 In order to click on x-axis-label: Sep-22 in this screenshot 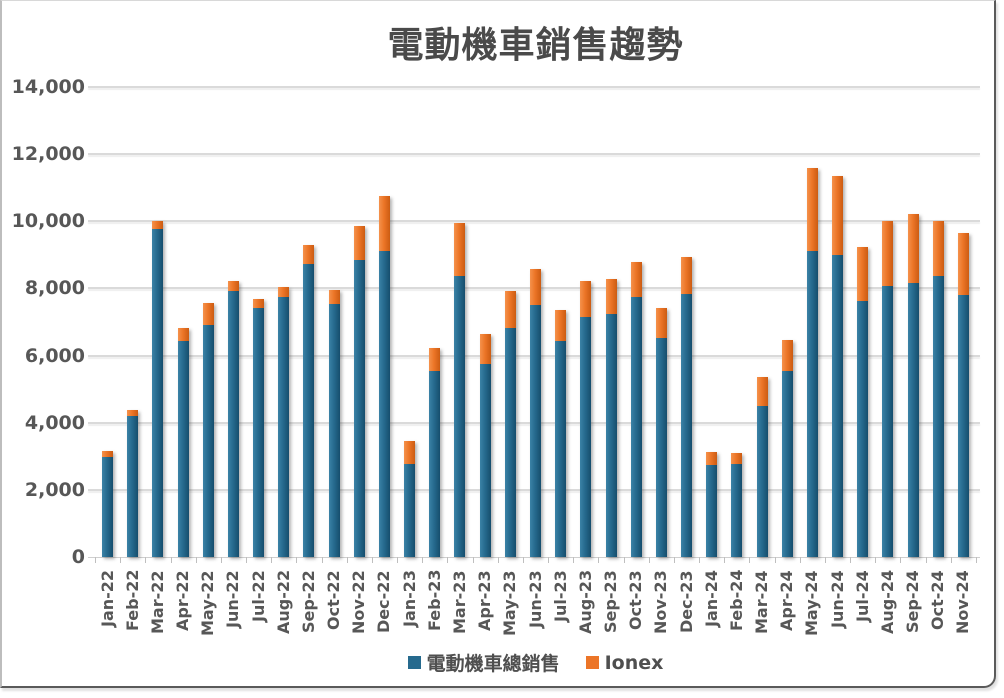, I will do `click(308, 601)`.